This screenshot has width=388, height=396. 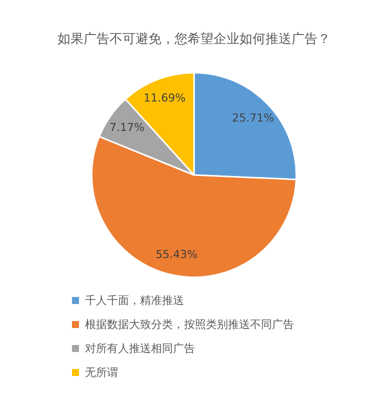 I want to click on data-label: 55.43%, so click(x=177, y=254).